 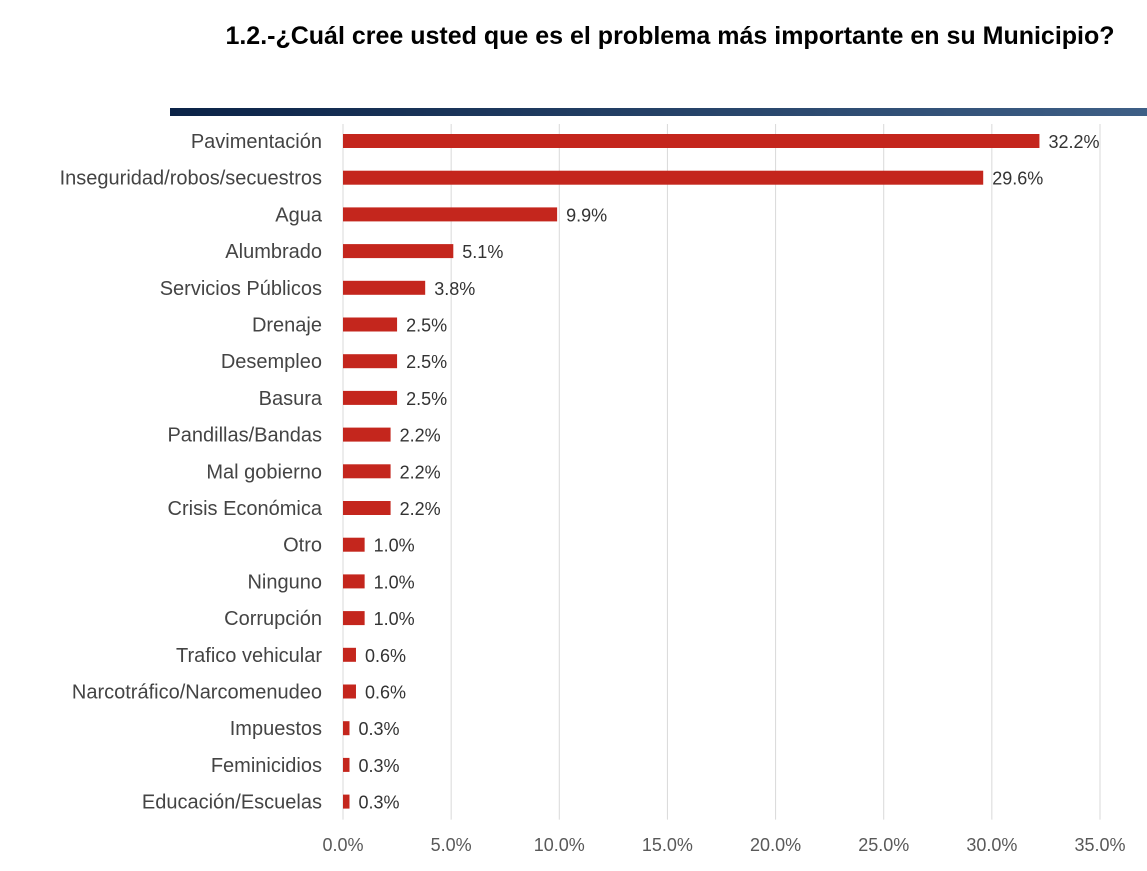 What do you see at coordinates (232, 803) in the screenshot?
I see `category-label: Educación/Escuelas` at bounding box center [232, 803].